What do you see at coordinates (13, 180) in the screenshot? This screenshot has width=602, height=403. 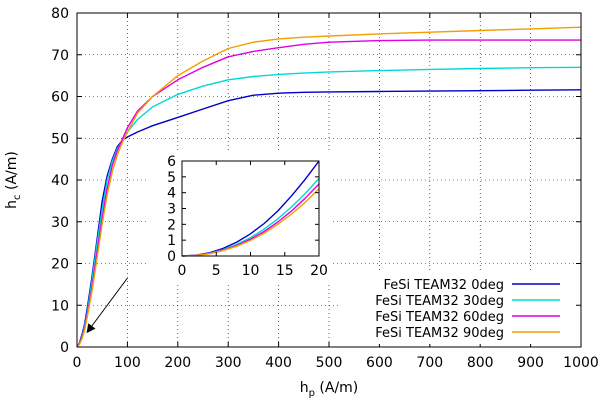 I see `y-axis-label: hc (A/m)` at bounding box center [13, 180].